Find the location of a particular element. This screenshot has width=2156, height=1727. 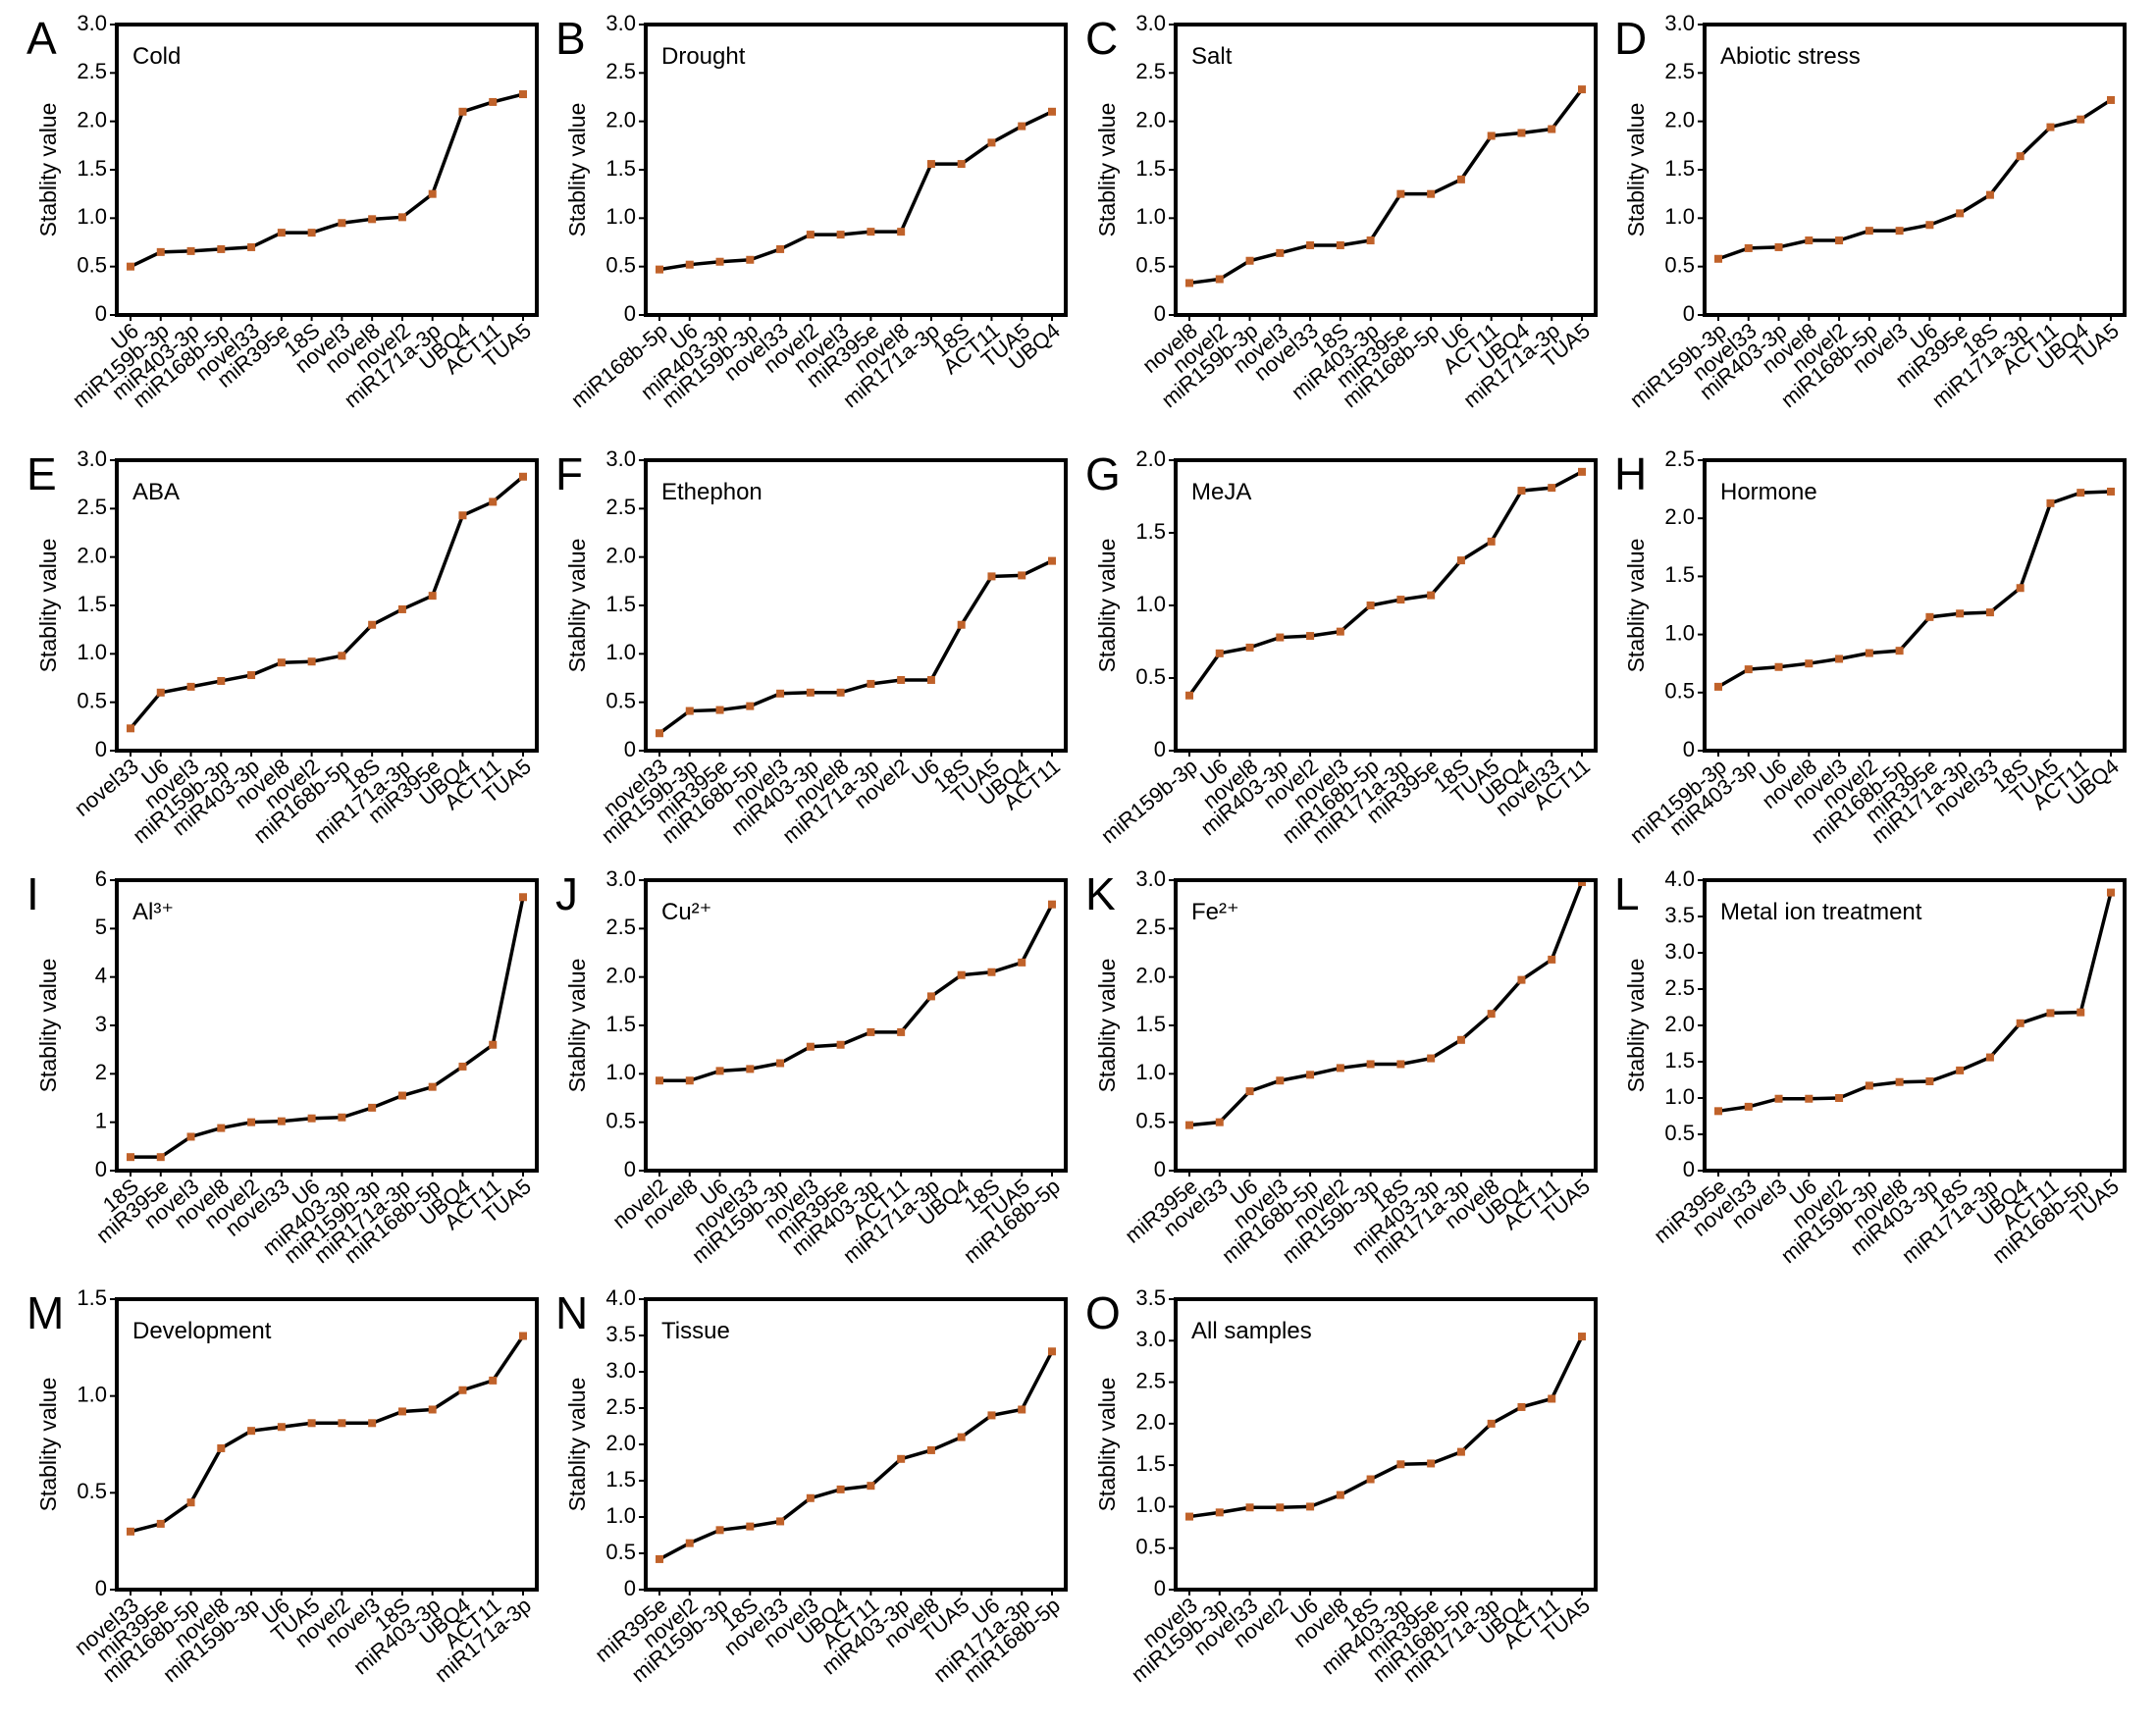

y-tick-label: 5 is located at coordinates (101, 927).